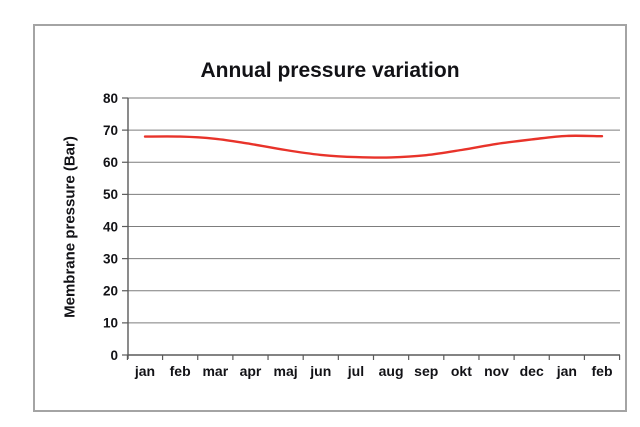 This screenshot has height=427, width=640. What do you see at coordinates (110, 162) in the screenshot?
I see `y-tick-label: 60` at bounding box center [110, 162].